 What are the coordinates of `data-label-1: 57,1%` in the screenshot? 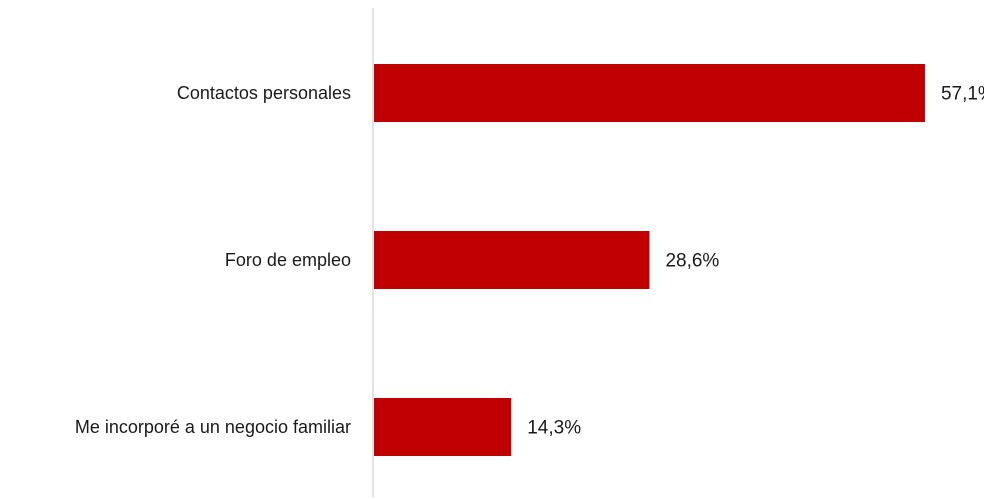 It's located at (962, 94).